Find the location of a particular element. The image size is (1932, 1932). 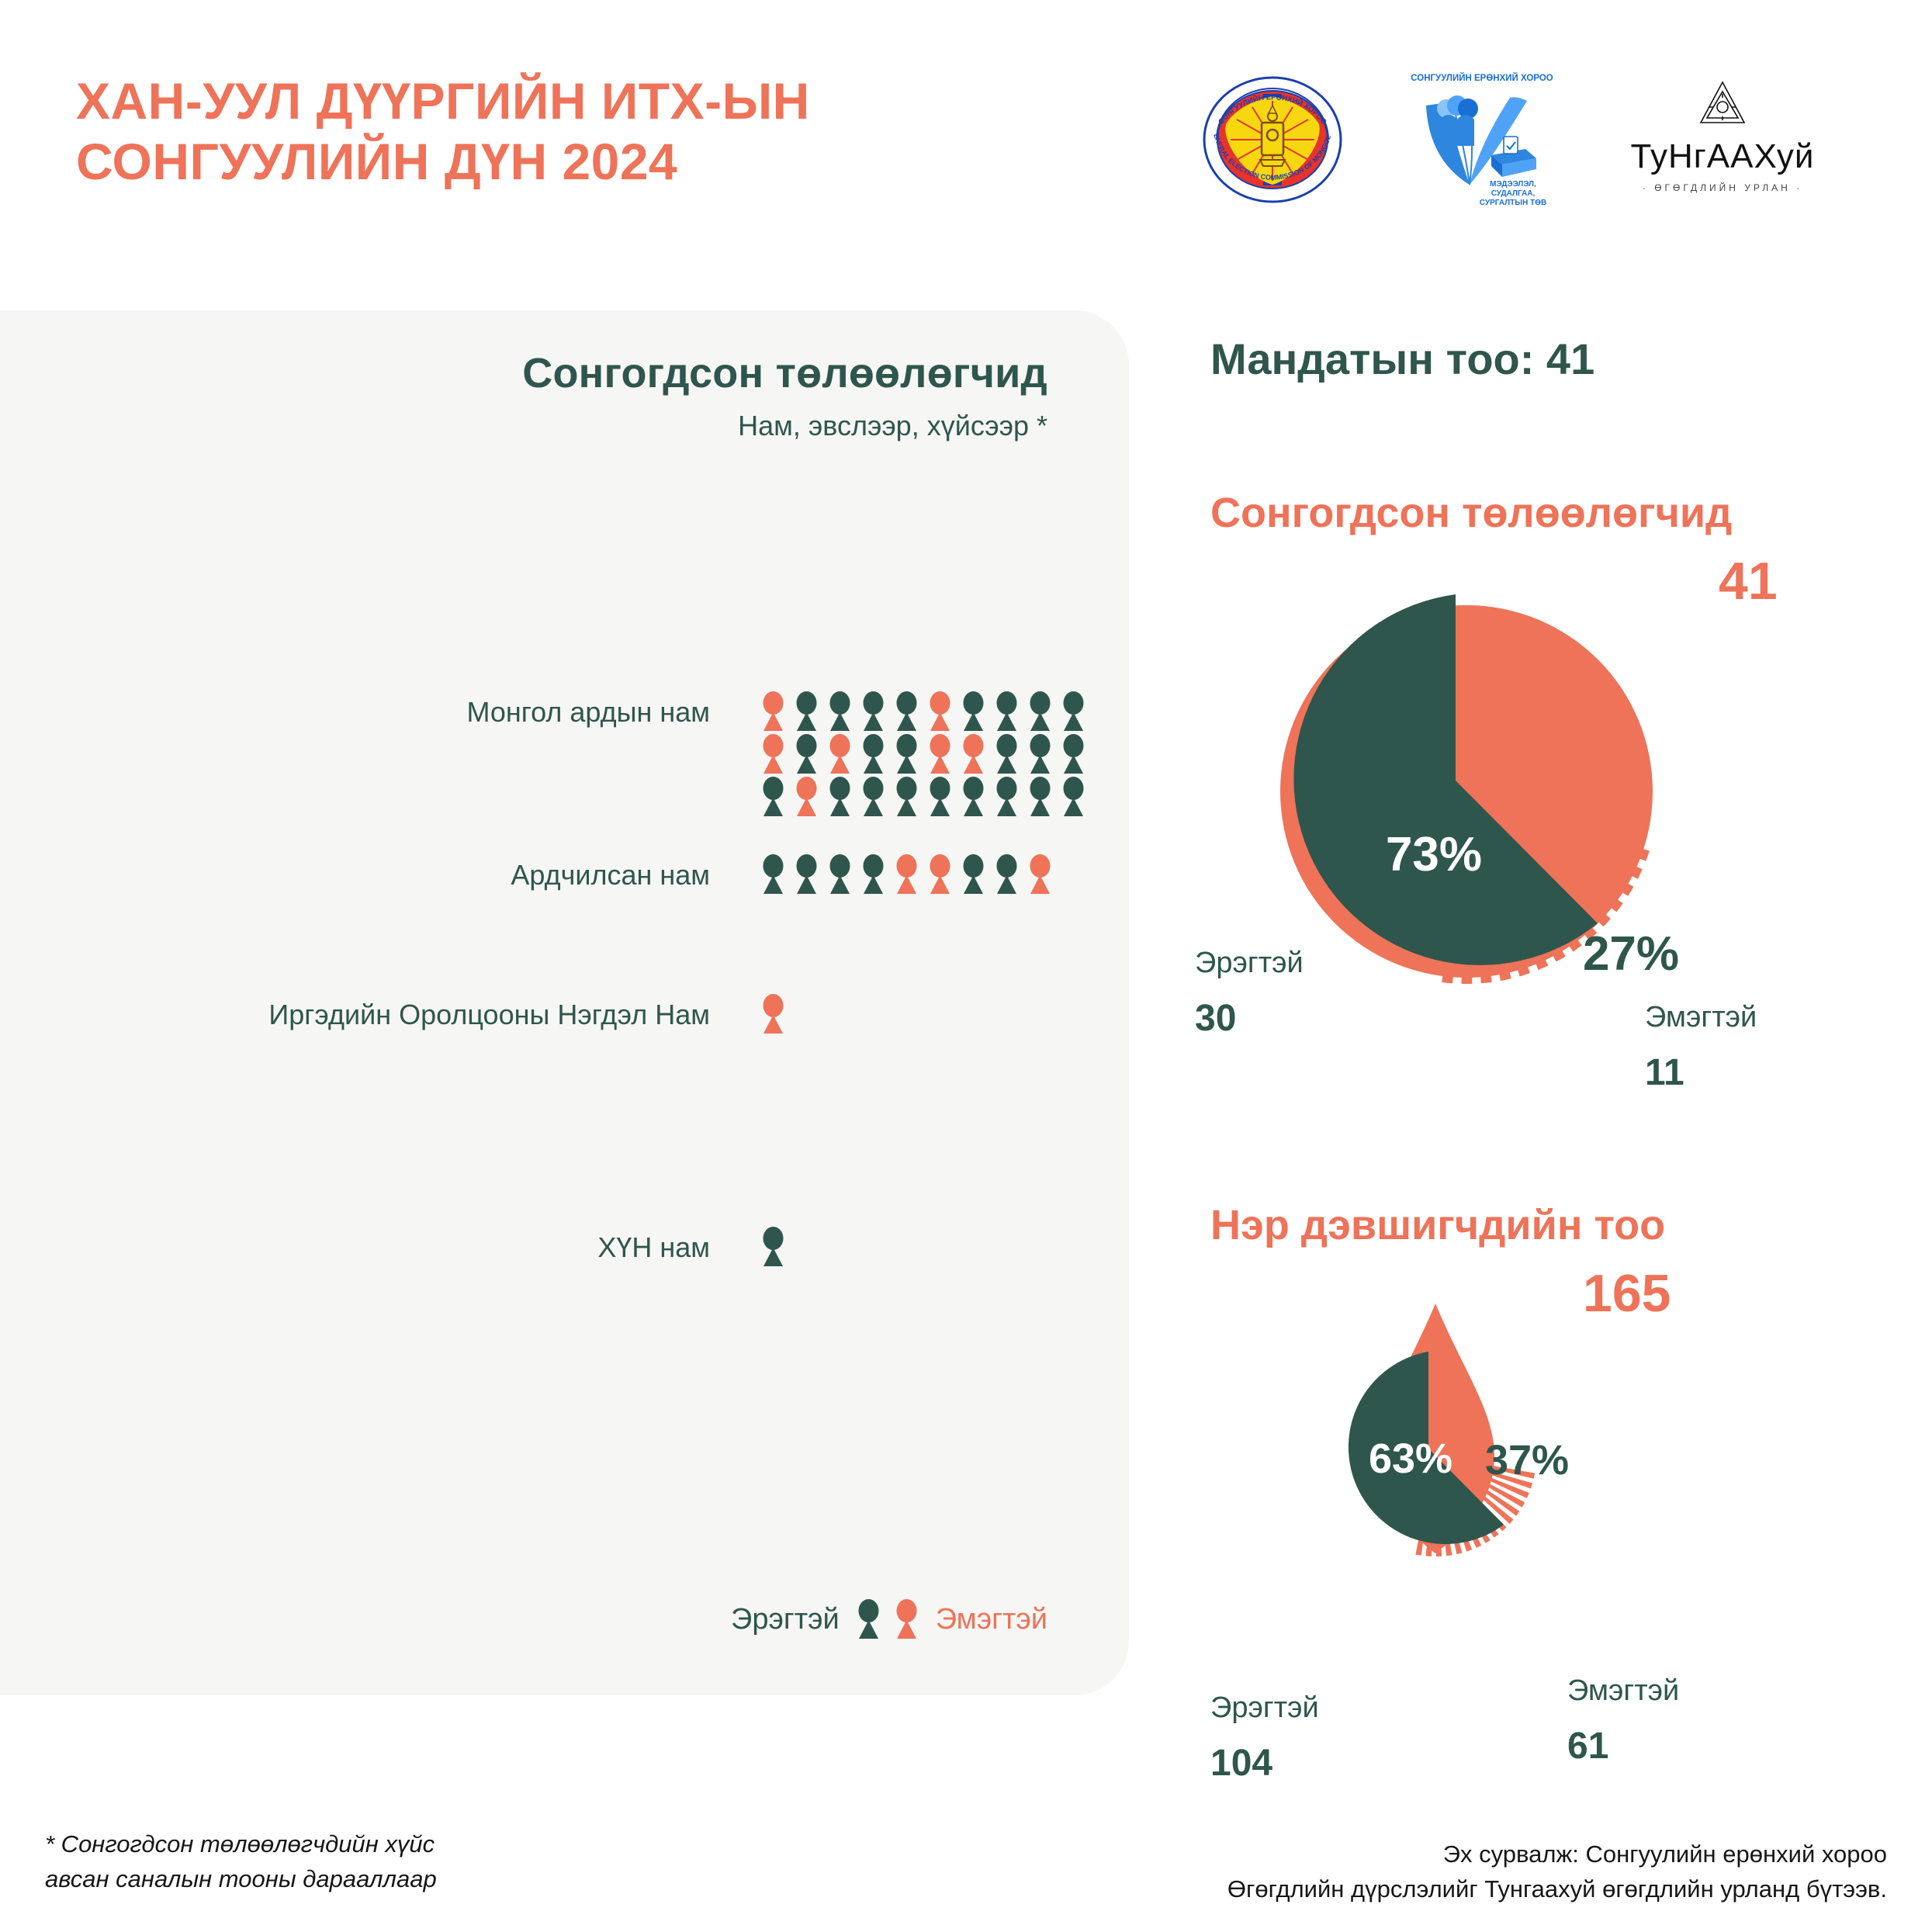

page-title-line-1: ХАН-УУЛ ДҮҮРГИЙН ИТХ-ЫН is located at coordinates (443, 101).